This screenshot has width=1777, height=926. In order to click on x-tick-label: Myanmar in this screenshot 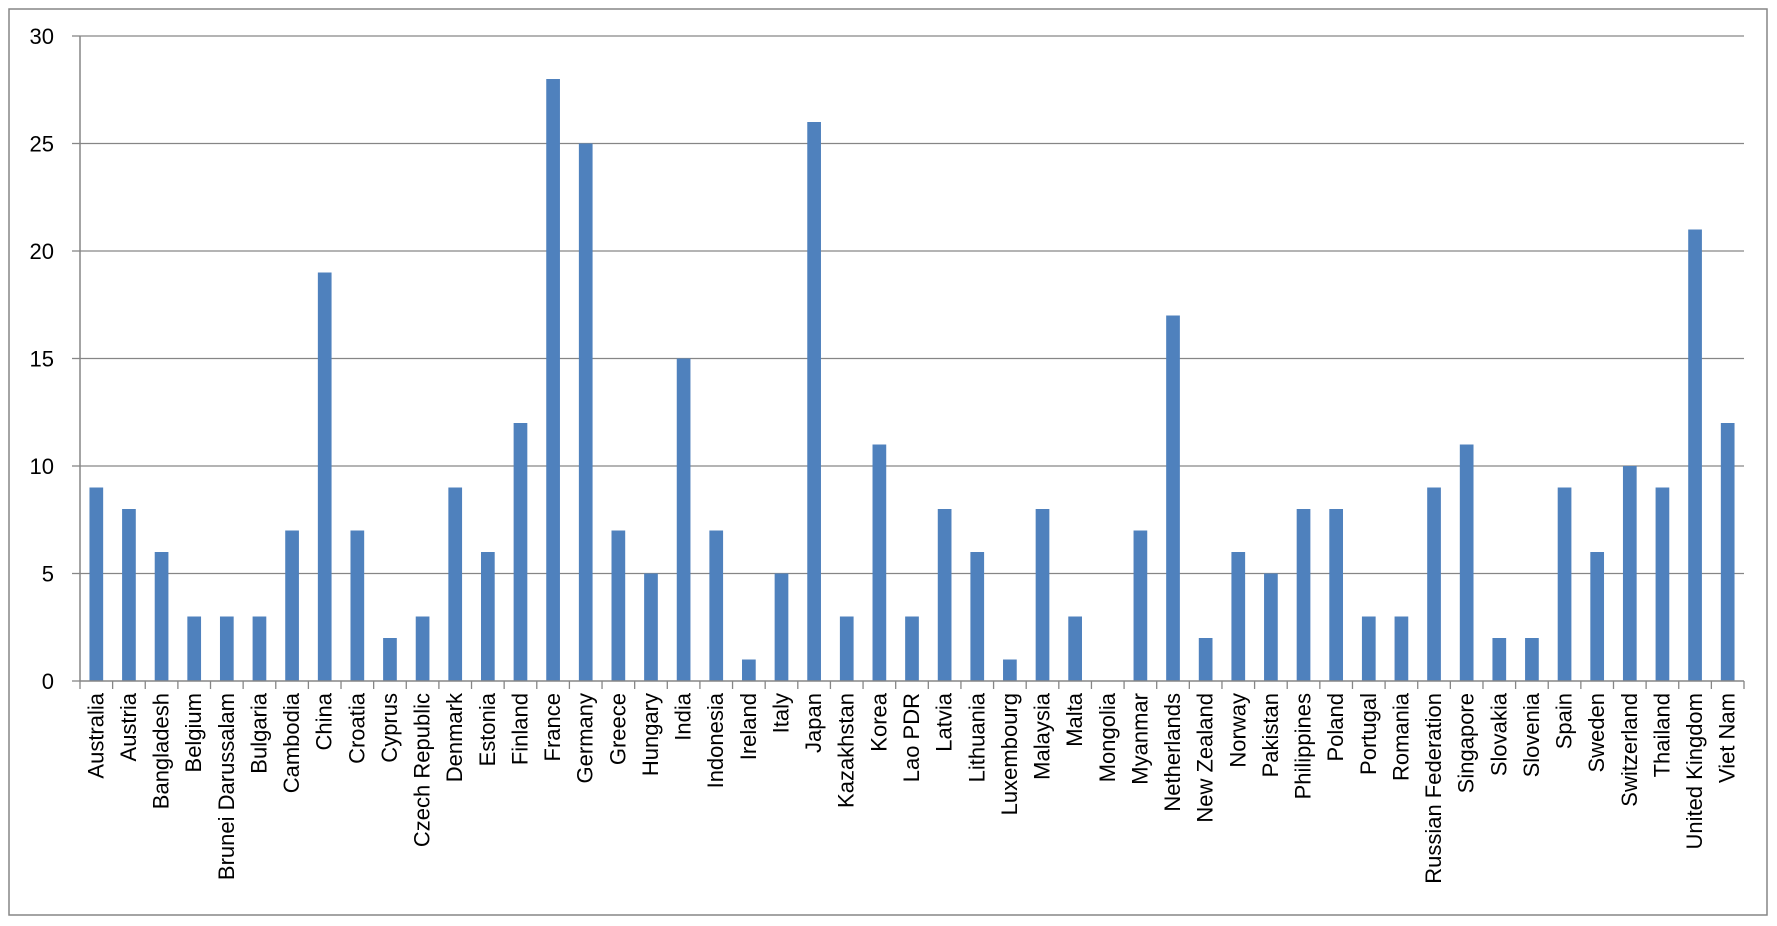, I will do `click(1139, 739)`.